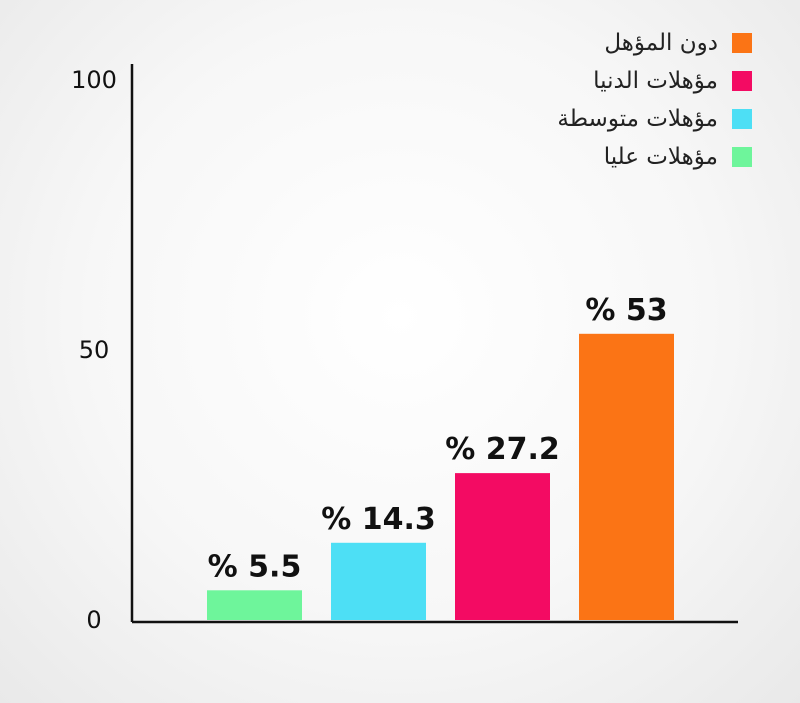 This screenshot has height=703, width=800. I want to click on legend-item: دون المؤهل, so click(654, 43).